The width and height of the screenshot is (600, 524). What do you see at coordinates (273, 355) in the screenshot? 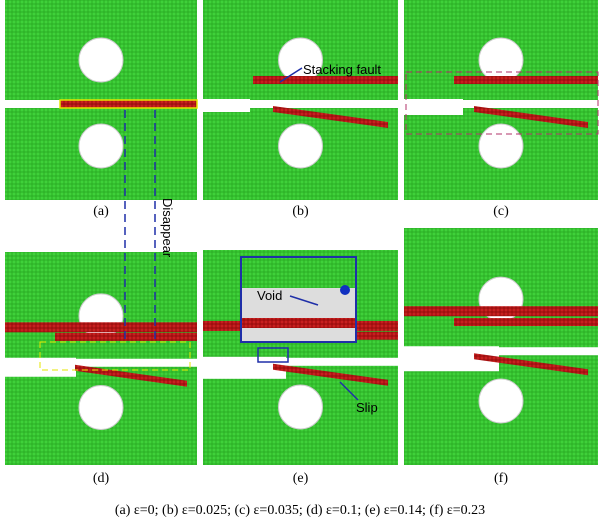
I see `zoom-box` at bounding box center [273, 355].